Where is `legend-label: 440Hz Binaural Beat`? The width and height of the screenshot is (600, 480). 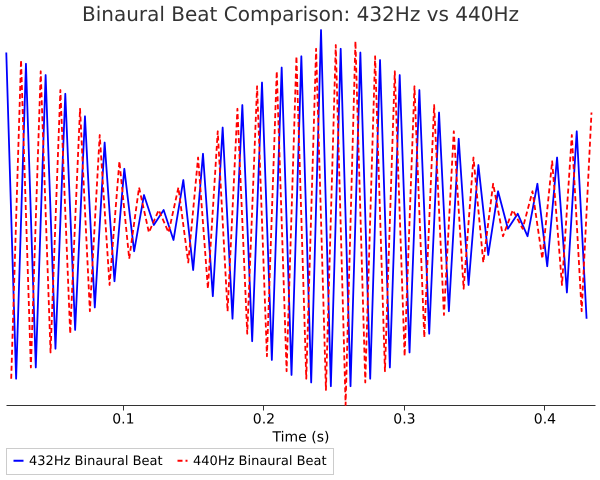
legend-label: 440Hz Binaural Beat is located at coordinates (260, 461).